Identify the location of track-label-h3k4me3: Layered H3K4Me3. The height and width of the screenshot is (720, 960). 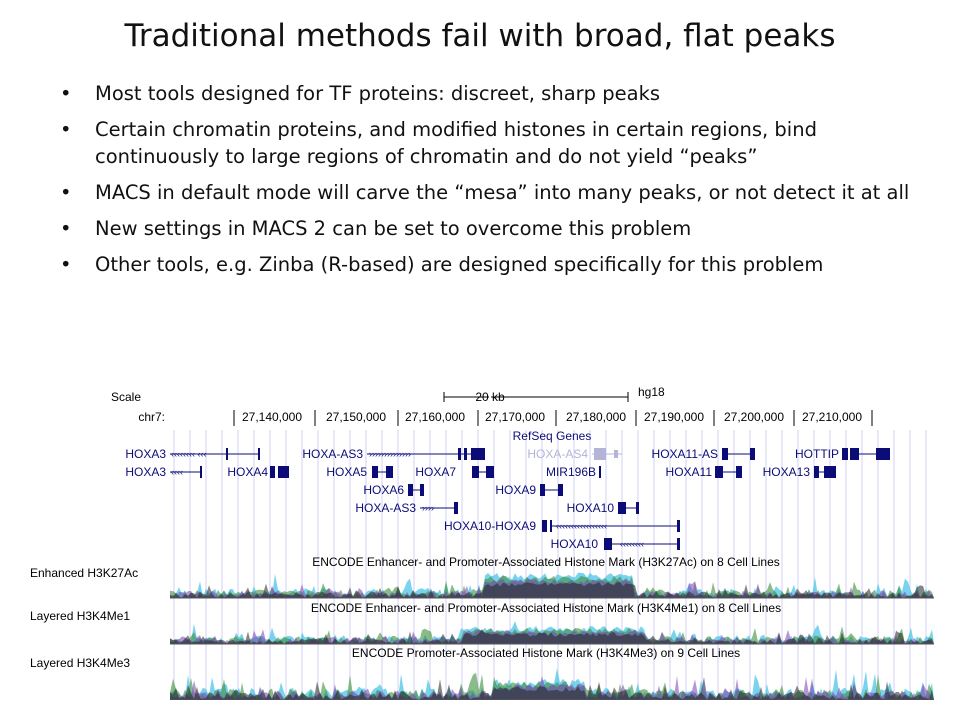
(80, 663).